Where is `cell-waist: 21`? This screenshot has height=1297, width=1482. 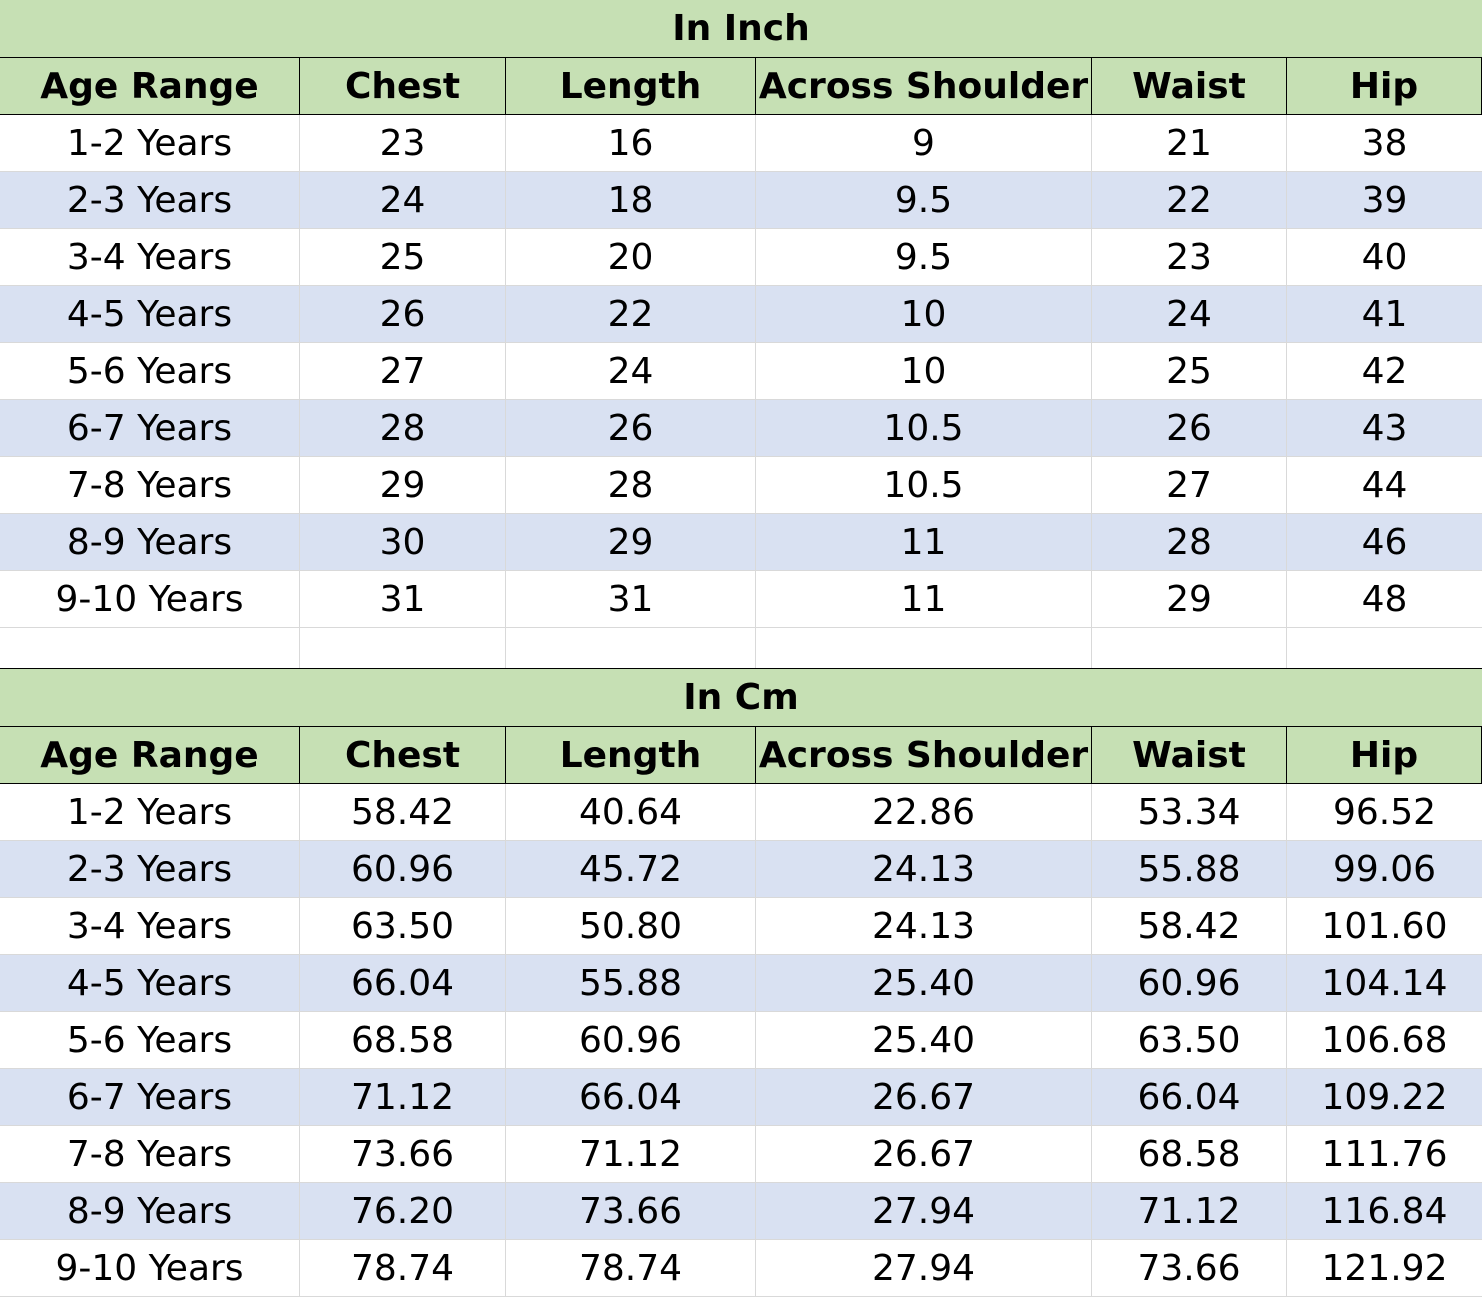 cell-waist: 21 is located at coordinates (1189, 143).